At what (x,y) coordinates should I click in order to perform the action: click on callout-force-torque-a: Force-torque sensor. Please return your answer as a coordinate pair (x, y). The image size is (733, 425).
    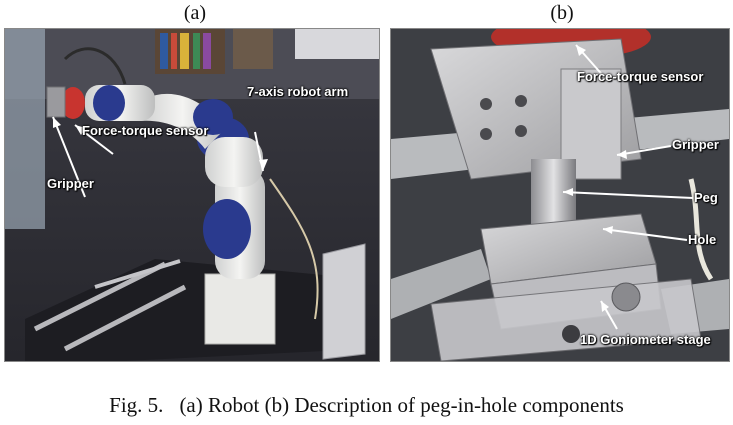
    Looking at the image, I should click on (145, 130).